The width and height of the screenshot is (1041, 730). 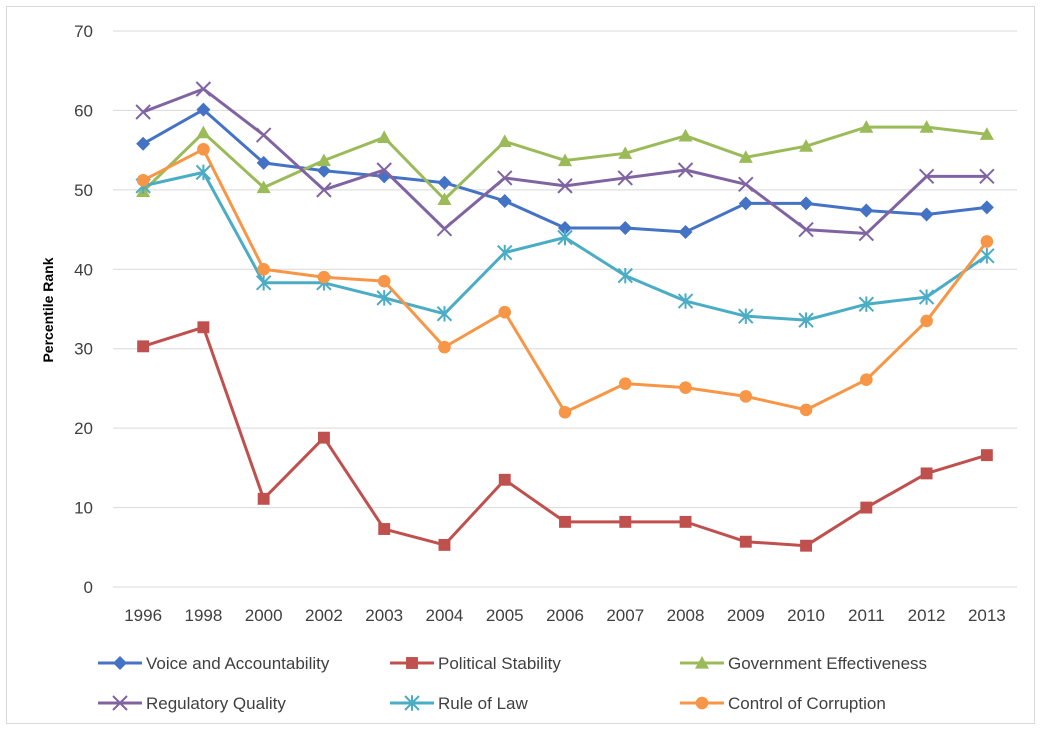 What do you see at coordinates (48, 309) in the screenshot?
I see `y-axis-label: Percentile Rank` at bounding box center [48, 309].